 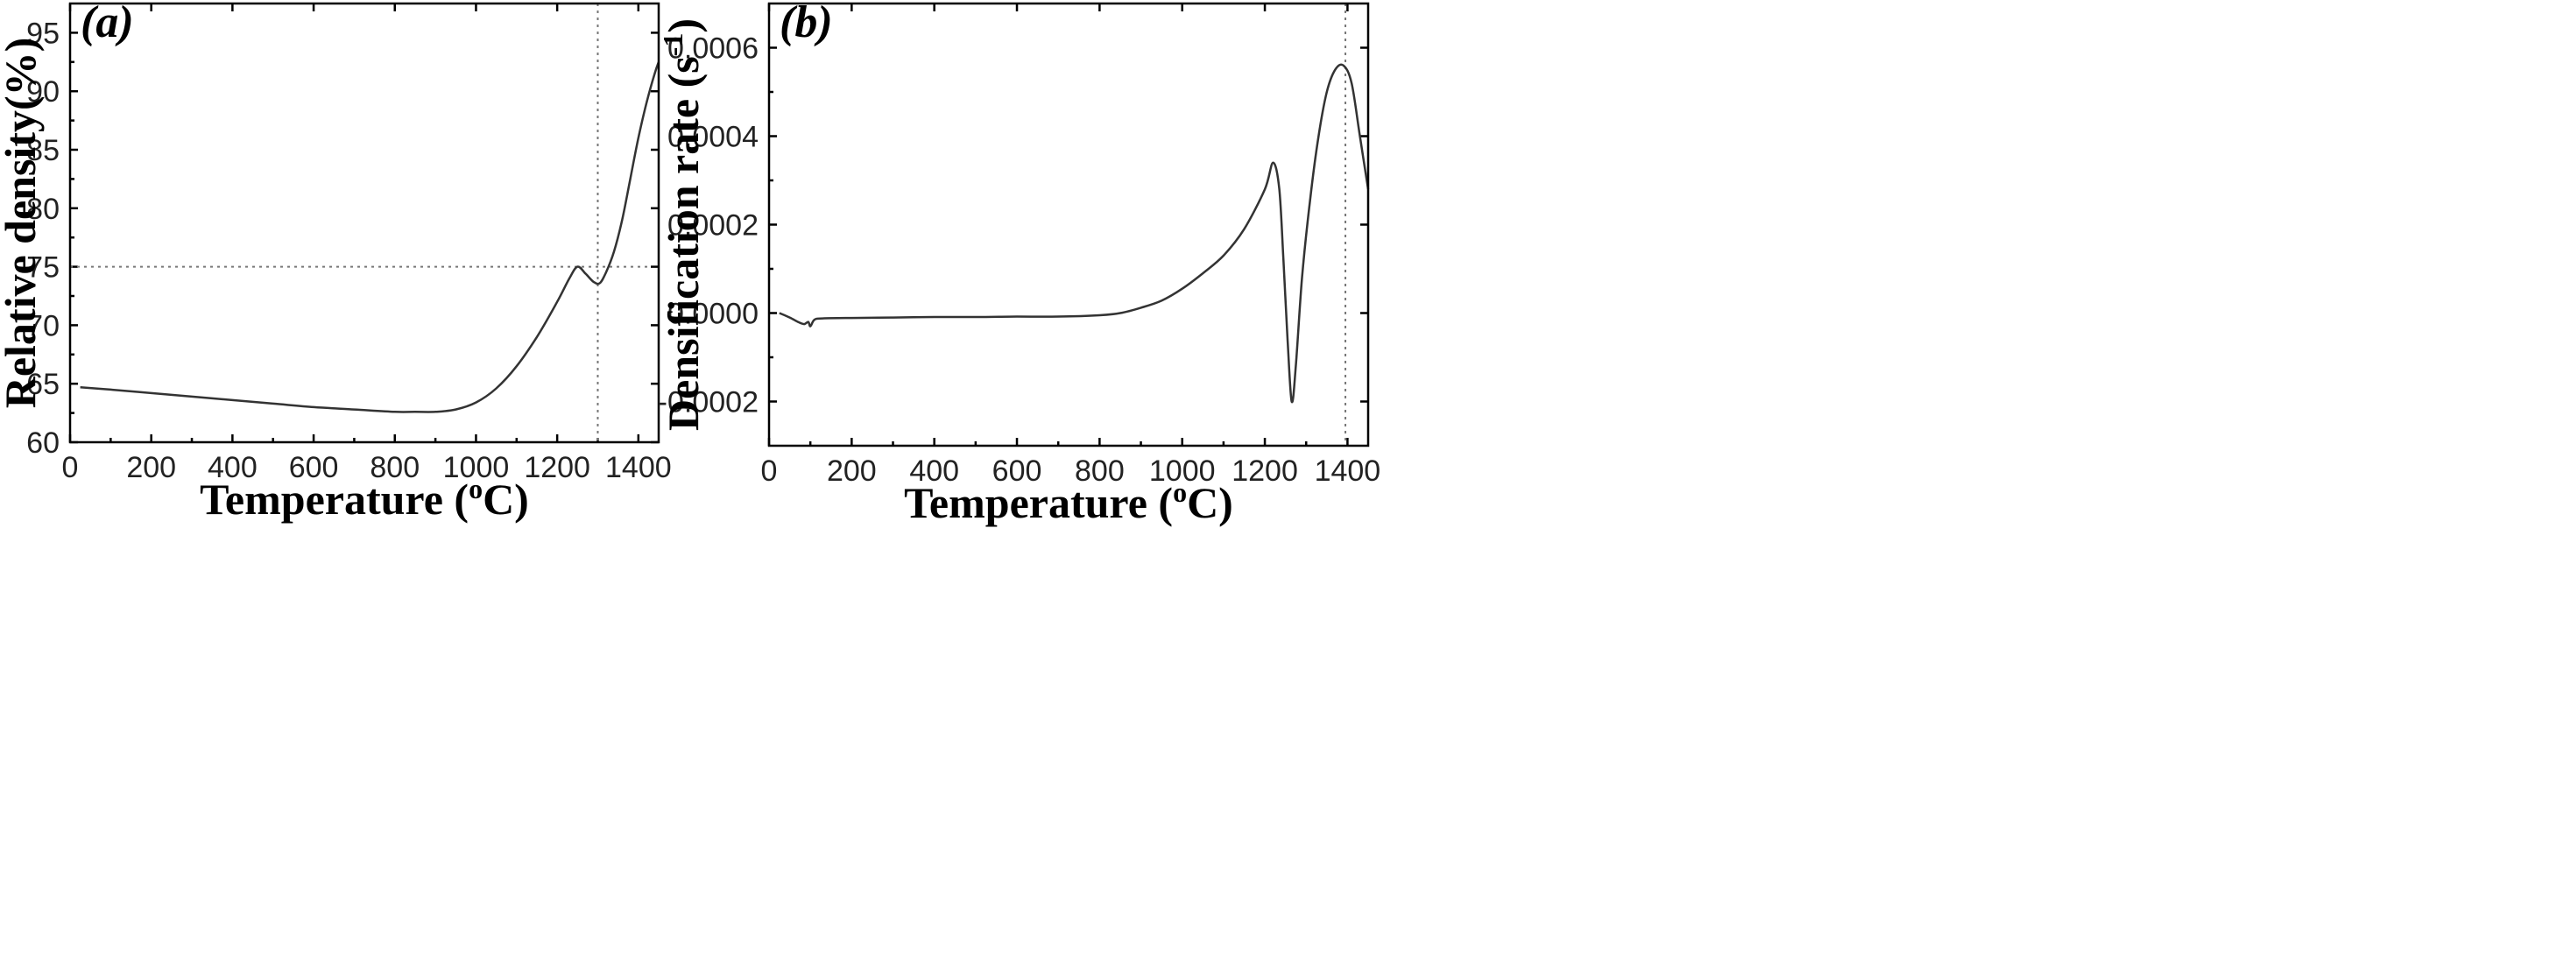 What do you see at coordinates (708, 402) in the screenshot?
I see `panel-b-y-tick-label: -0.0002` at bounding box center [708, 402].